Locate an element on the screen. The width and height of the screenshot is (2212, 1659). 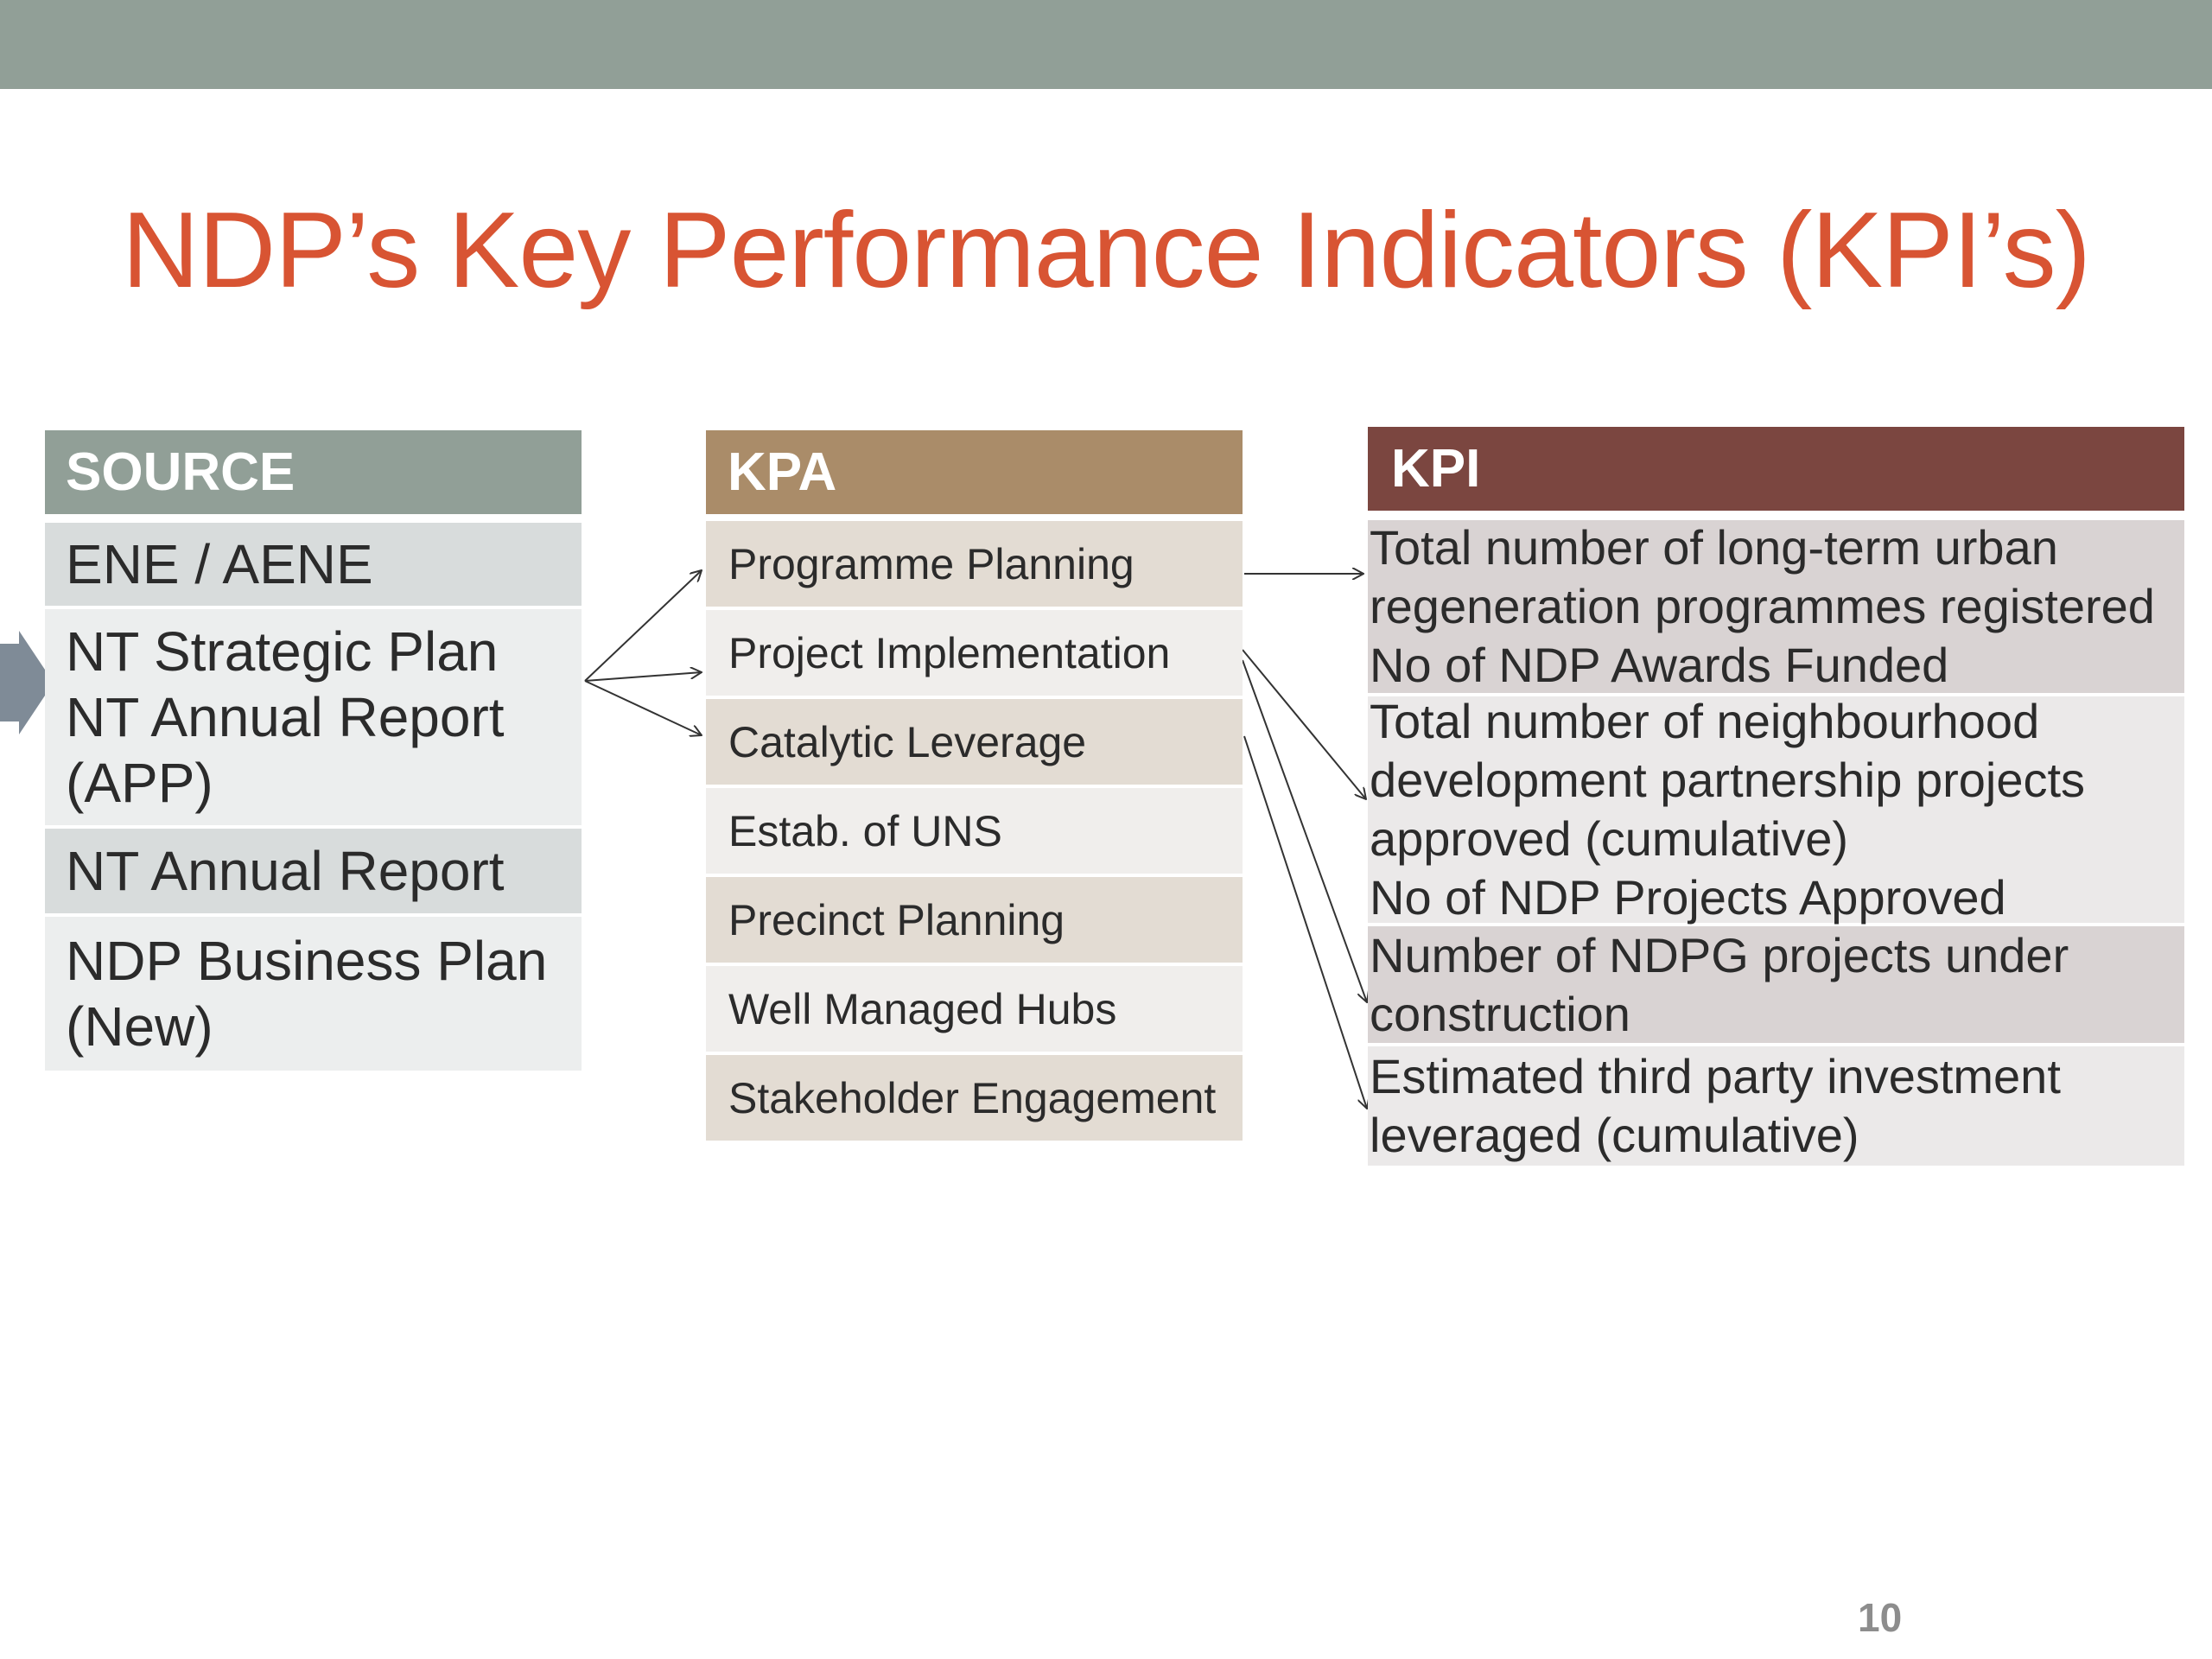
slide-title: NDP’s Key Performance Indicators (KPI’s) is located at coordinates (1106, 250).